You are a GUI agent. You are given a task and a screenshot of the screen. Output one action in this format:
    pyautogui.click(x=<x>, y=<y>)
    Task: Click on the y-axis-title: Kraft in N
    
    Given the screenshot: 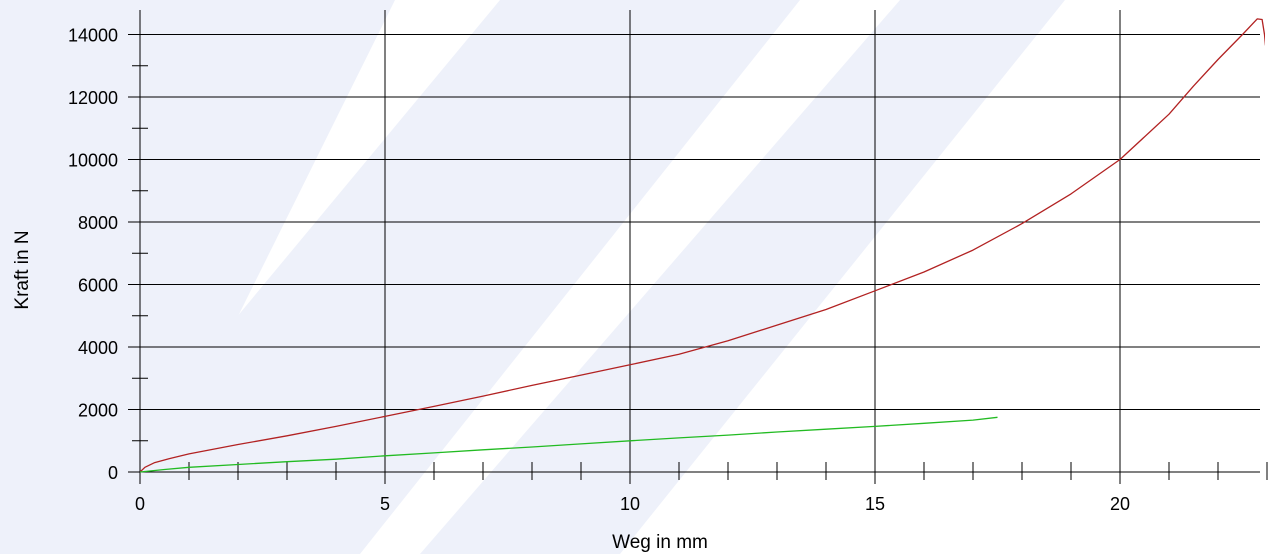 What is the action you would take?
    pyautogui.click(x=22, y=269)
    